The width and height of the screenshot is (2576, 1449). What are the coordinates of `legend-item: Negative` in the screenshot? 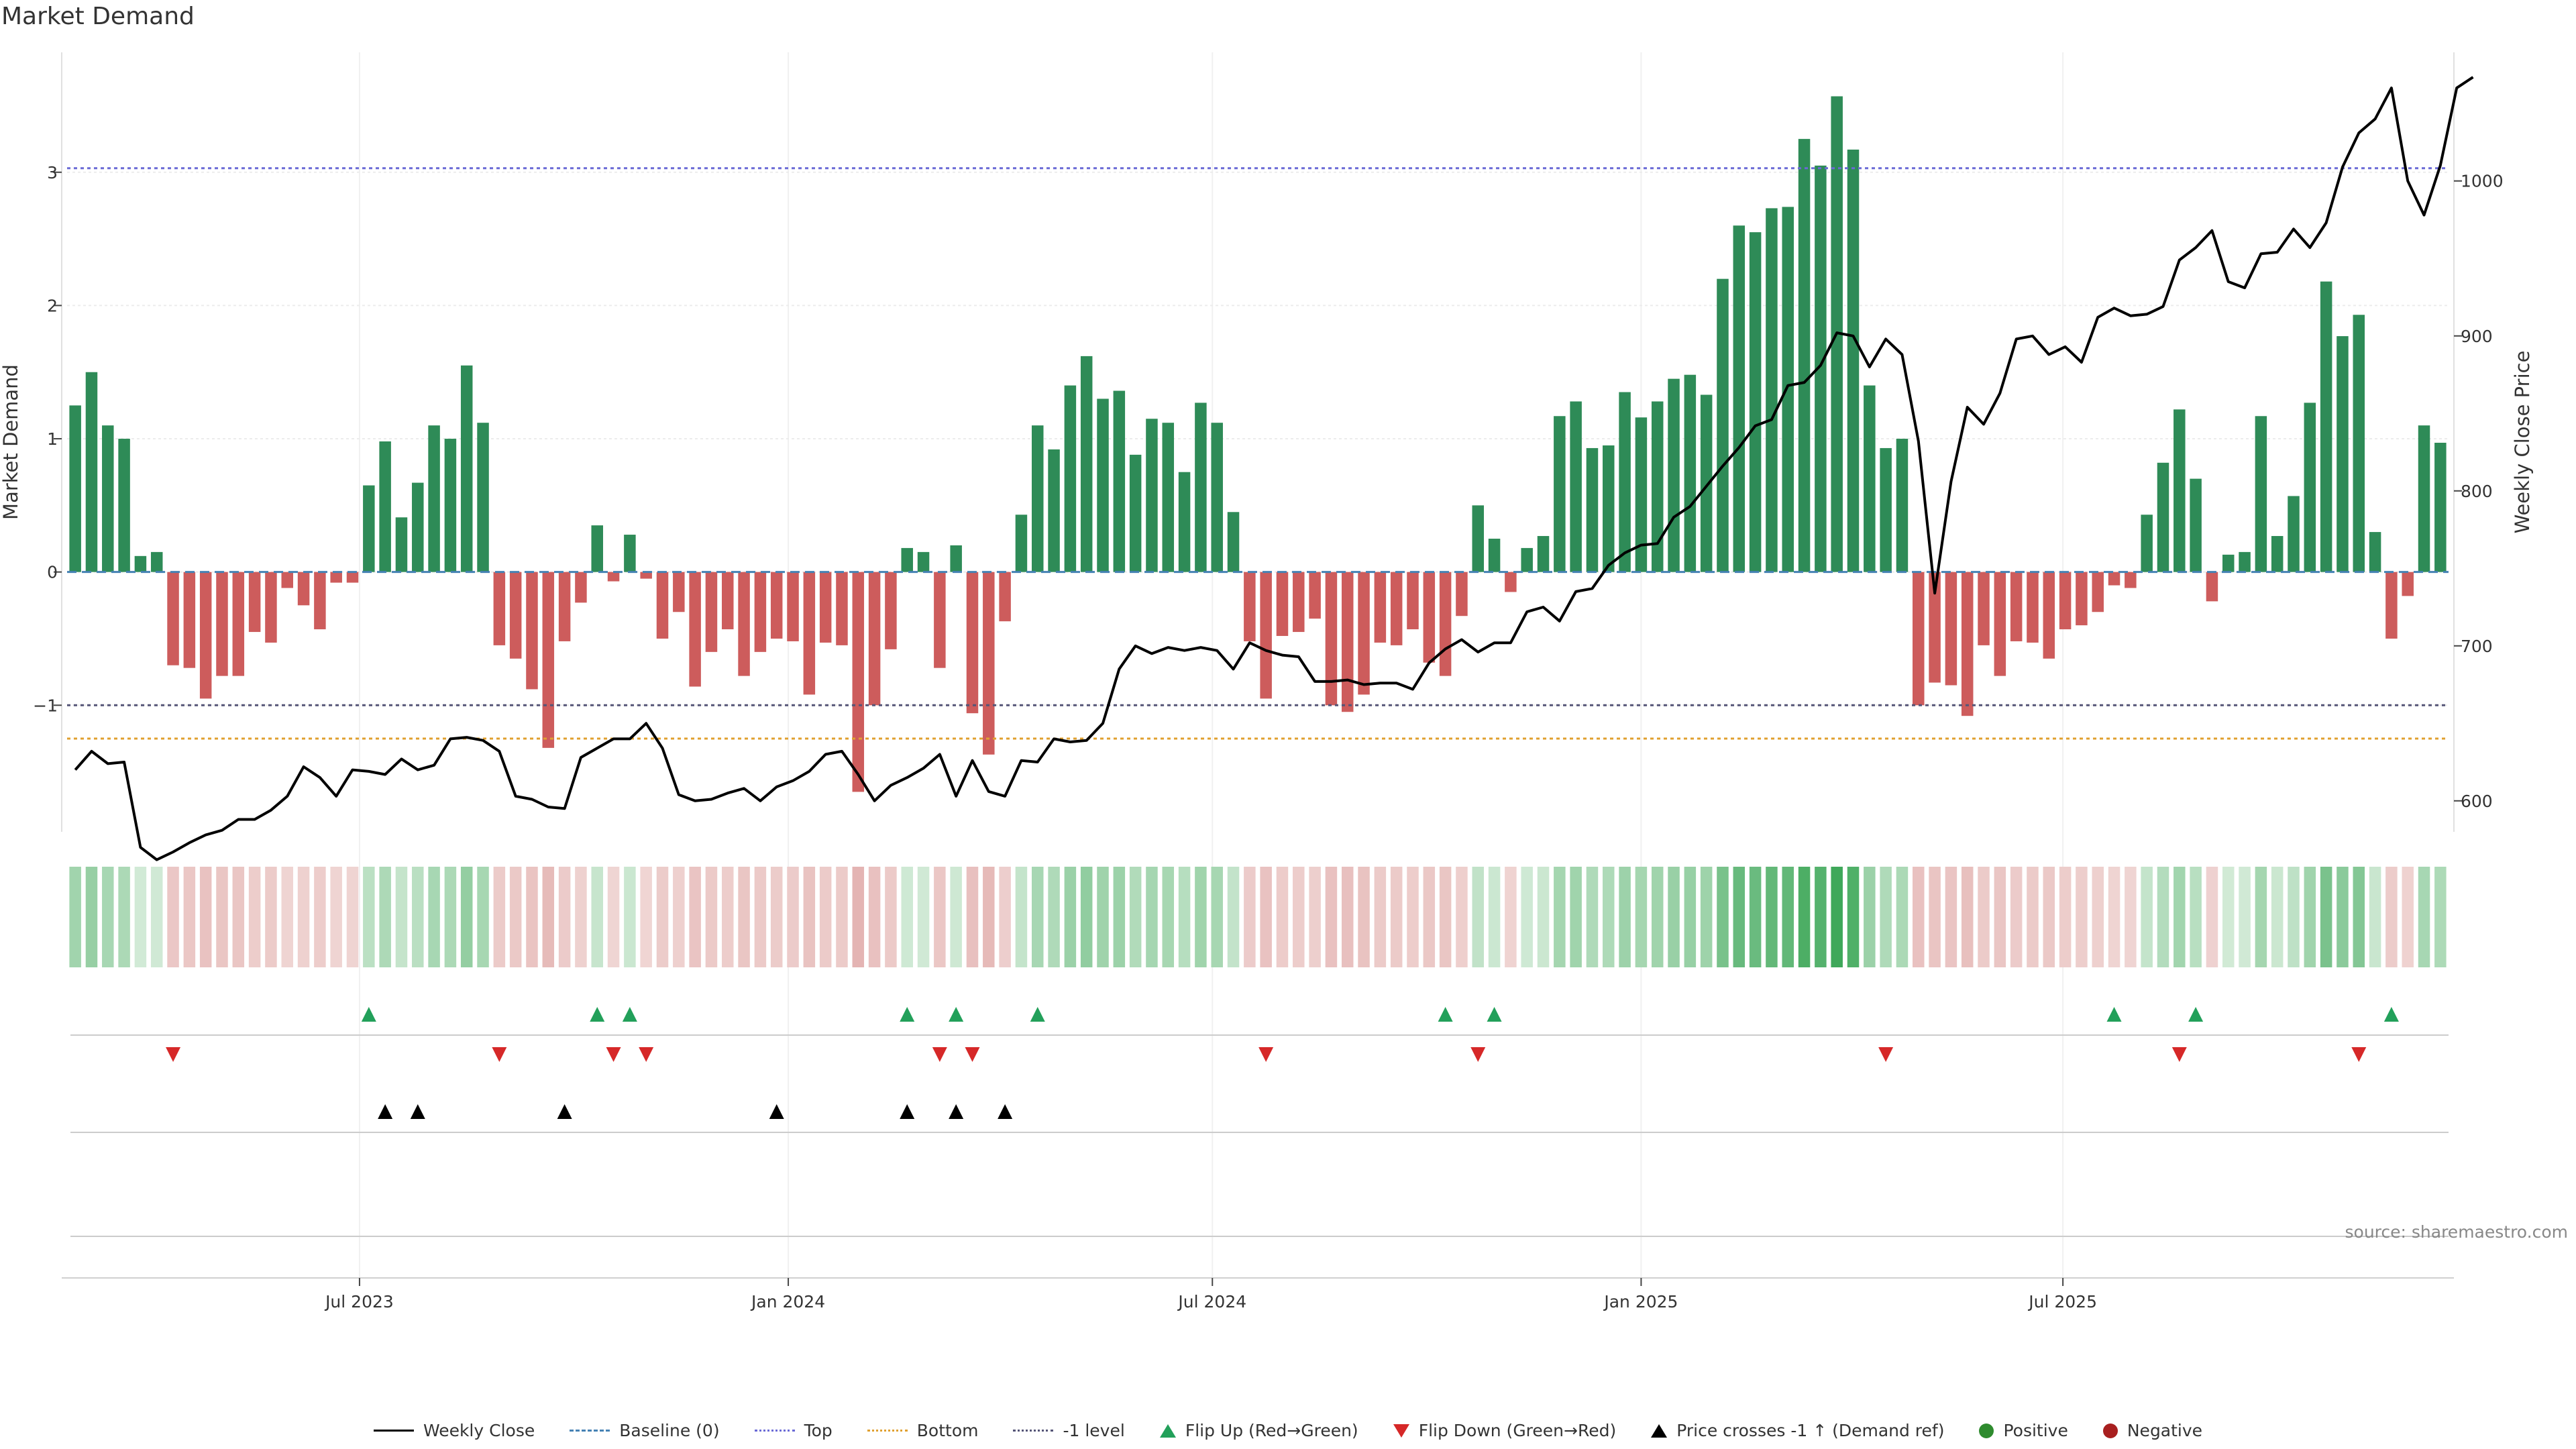 It's located at (2152, 1430).